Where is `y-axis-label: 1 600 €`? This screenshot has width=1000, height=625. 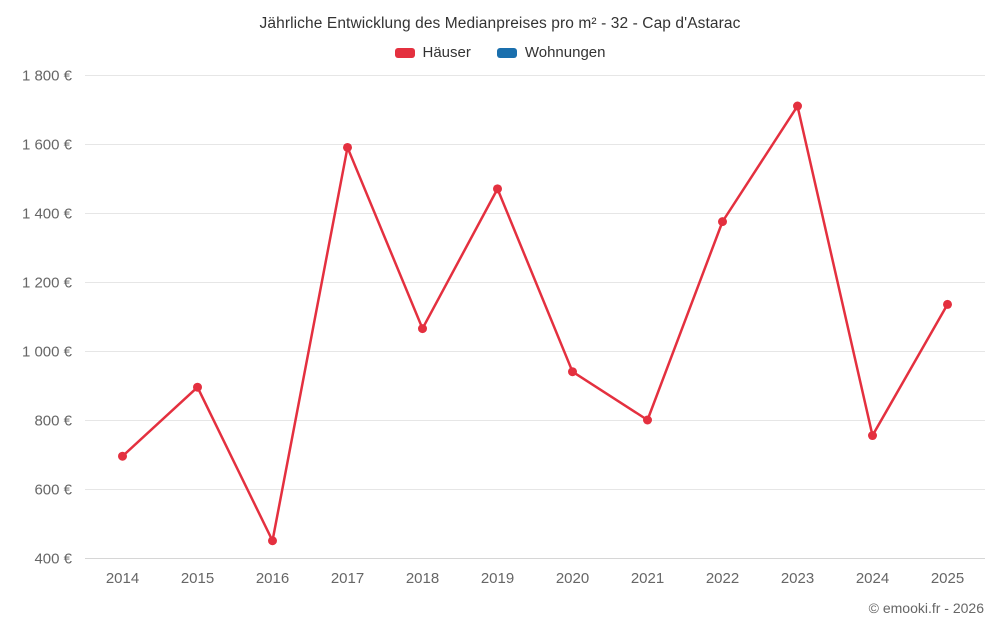
y-axis-label: 1 600 € is located at coordinates (47, 145).